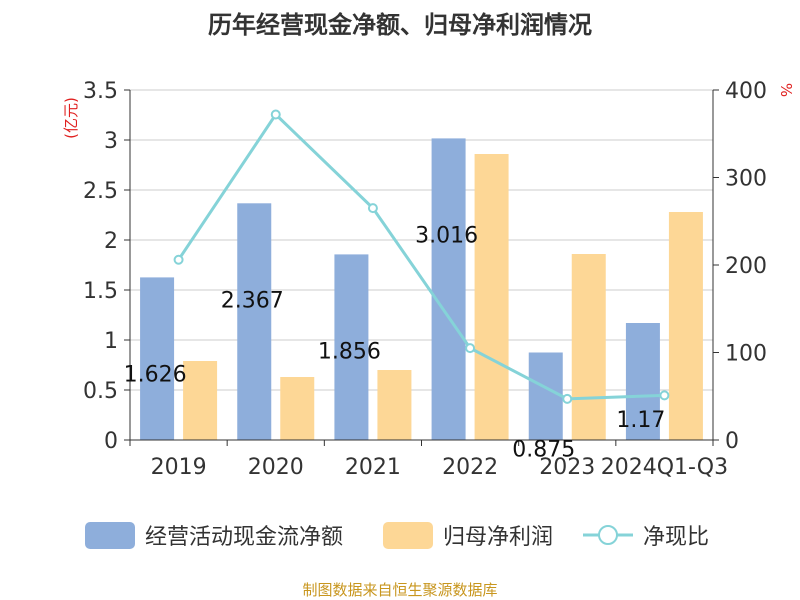 The height and width of the screenshot is (600, 800). Describe the element at coordinates (111, 241) in the screenshot. I see `y-left-tick-label: 2` at that location.